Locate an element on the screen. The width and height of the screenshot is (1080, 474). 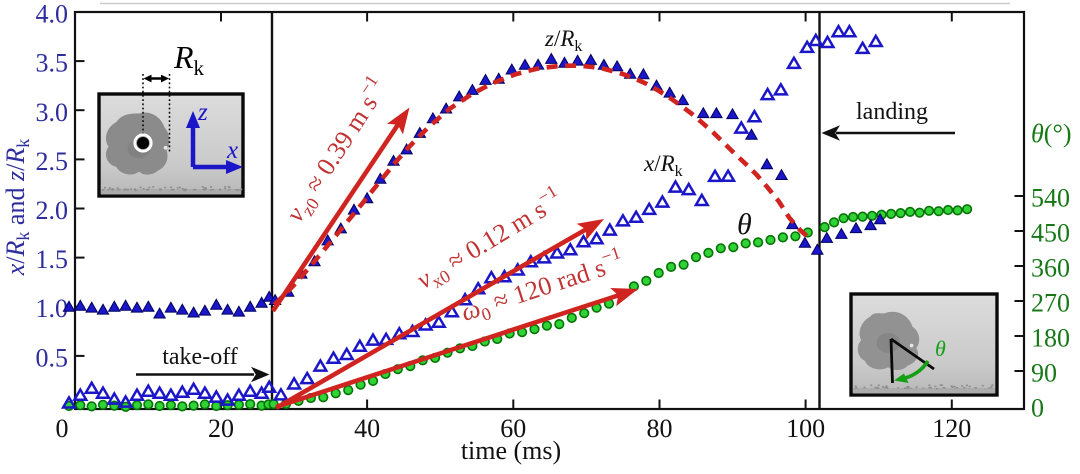
svg-text: 20 is located at coordinates (221, 428).